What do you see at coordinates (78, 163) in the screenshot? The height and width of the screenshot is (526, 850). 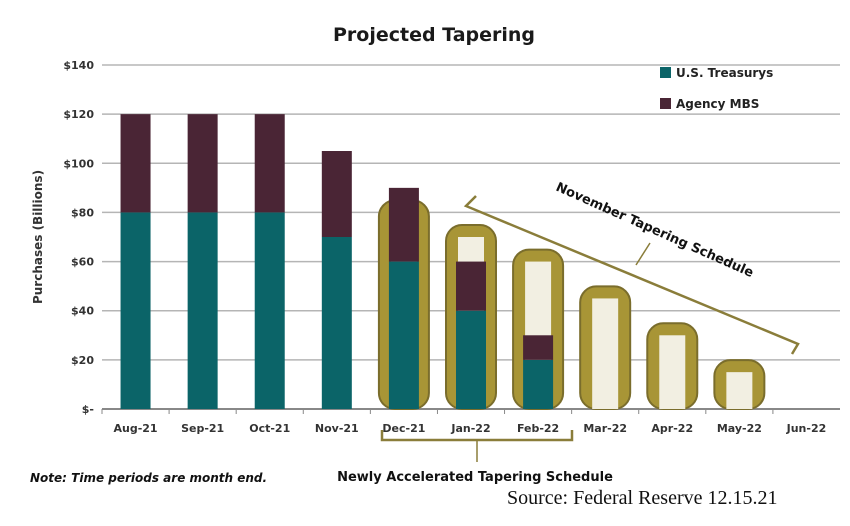 I see `y-tick-label: $100` at bounding box center [78, 163].